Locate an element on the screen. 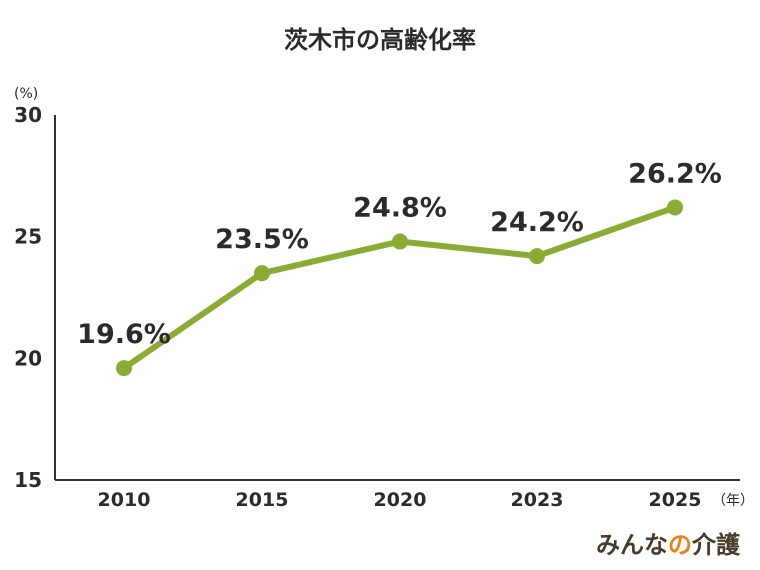  y-tick-label: 20 is located at coordinates (28, 358).